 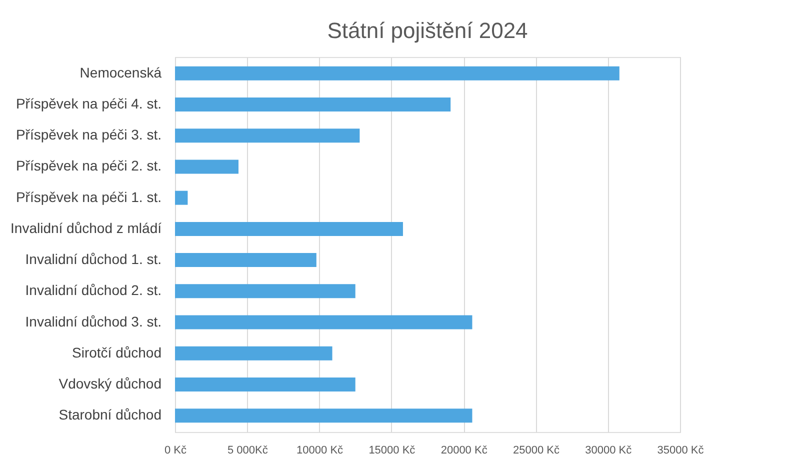 What do you see at coordinates (536, 450) in the screenshot?
I see `x-tick-label: 25000 Kč` at bounding box center [536, 450].